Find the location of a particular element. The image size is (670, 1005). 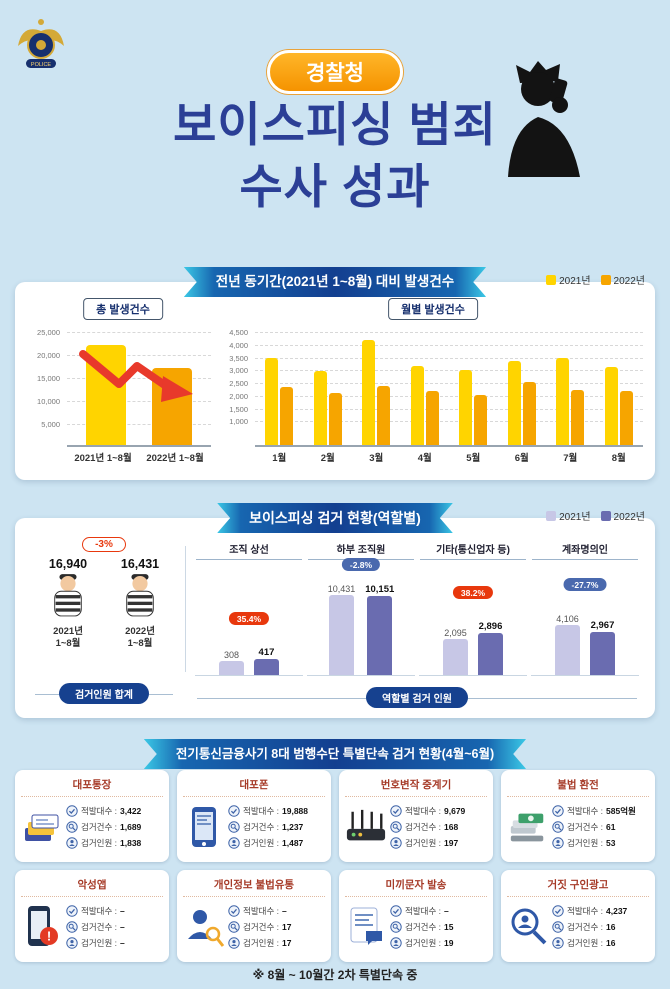

period-months: 1~8월 is located at coordinates (68, 644).